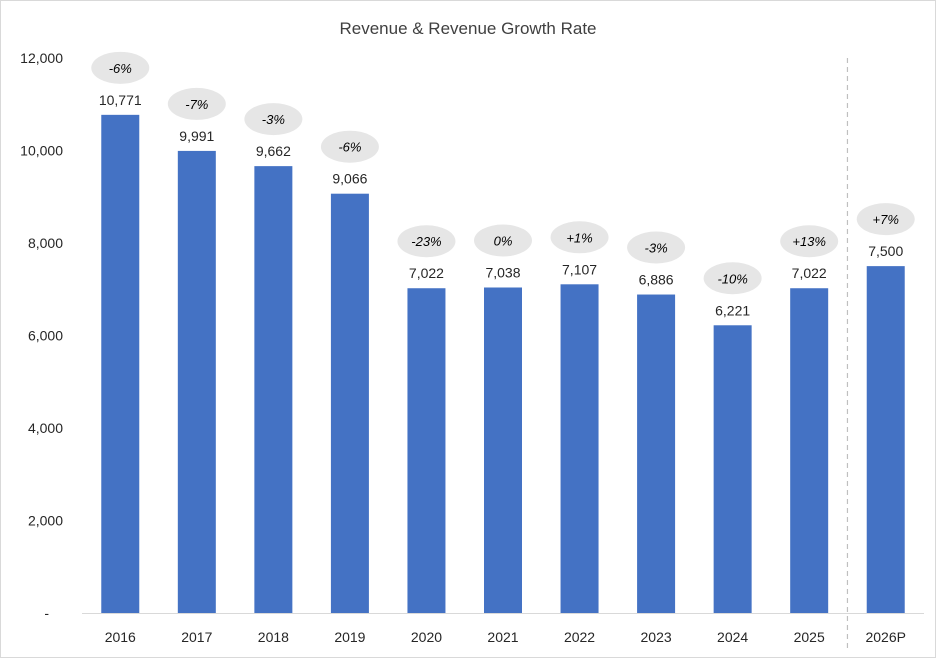  Describe the element at coordinates (579, 448) in the screenshot. I see `bar-2022` at that location.